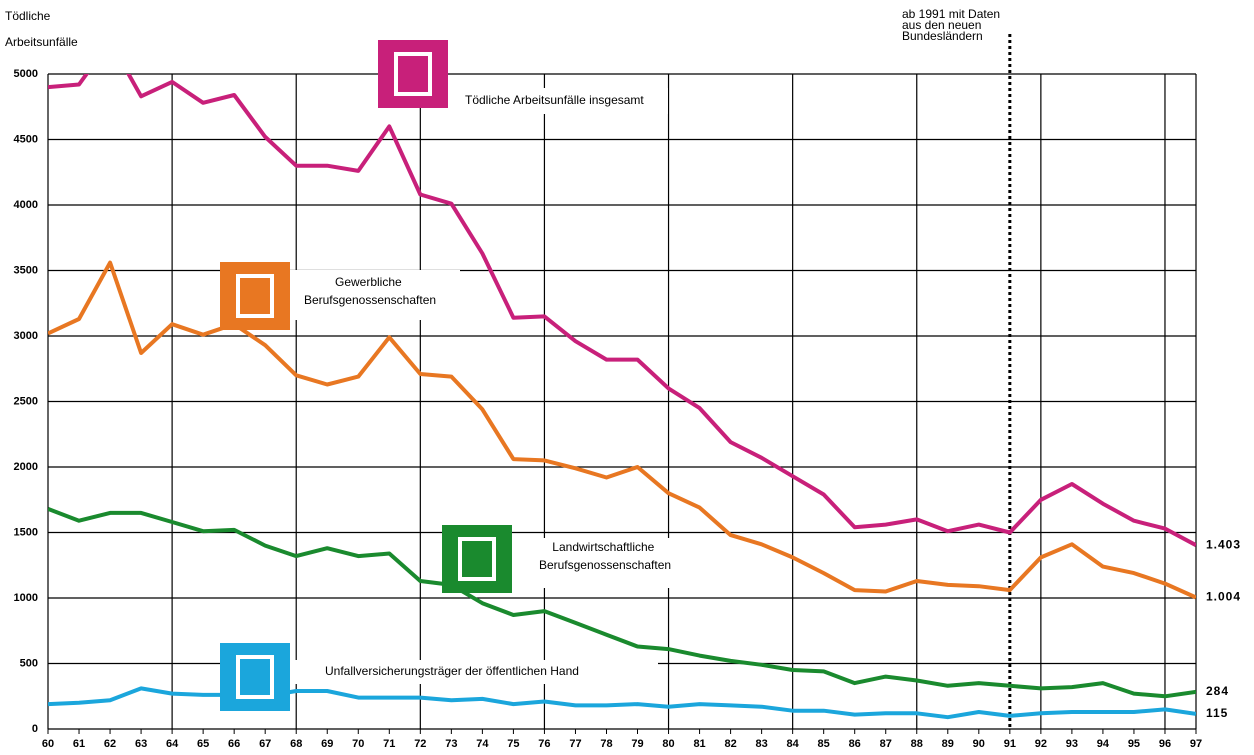  Describe the element at coordinates (942, 36) in the screenshot. I see `annotation: Bundesländern` at that location.